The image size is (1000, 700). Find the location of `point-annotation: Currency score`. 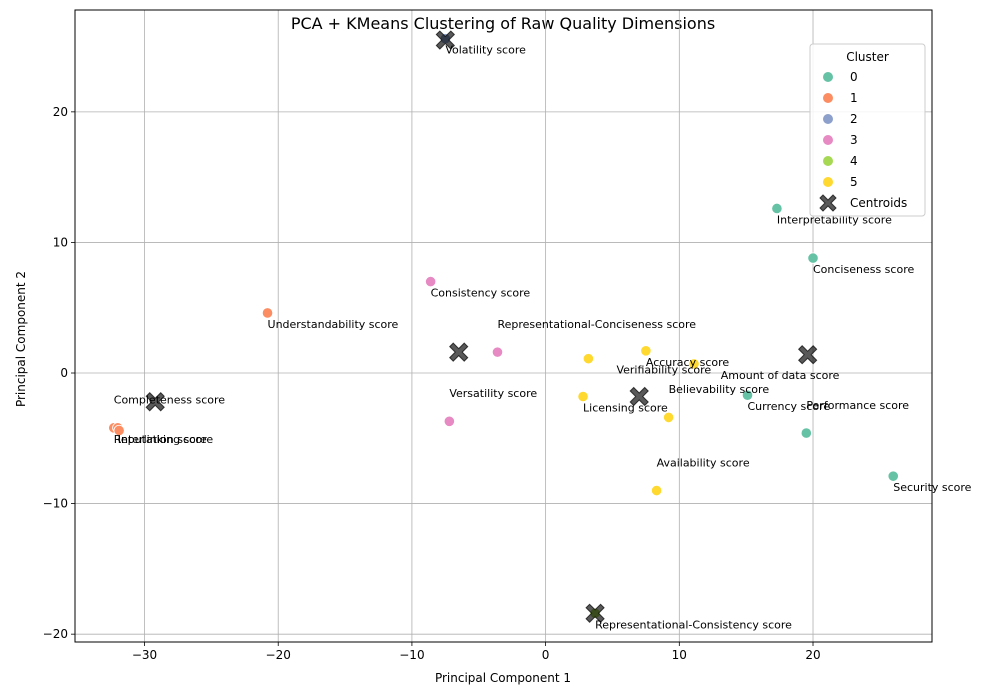

point-annotation: Currency score is located at coordinates (788, 406).